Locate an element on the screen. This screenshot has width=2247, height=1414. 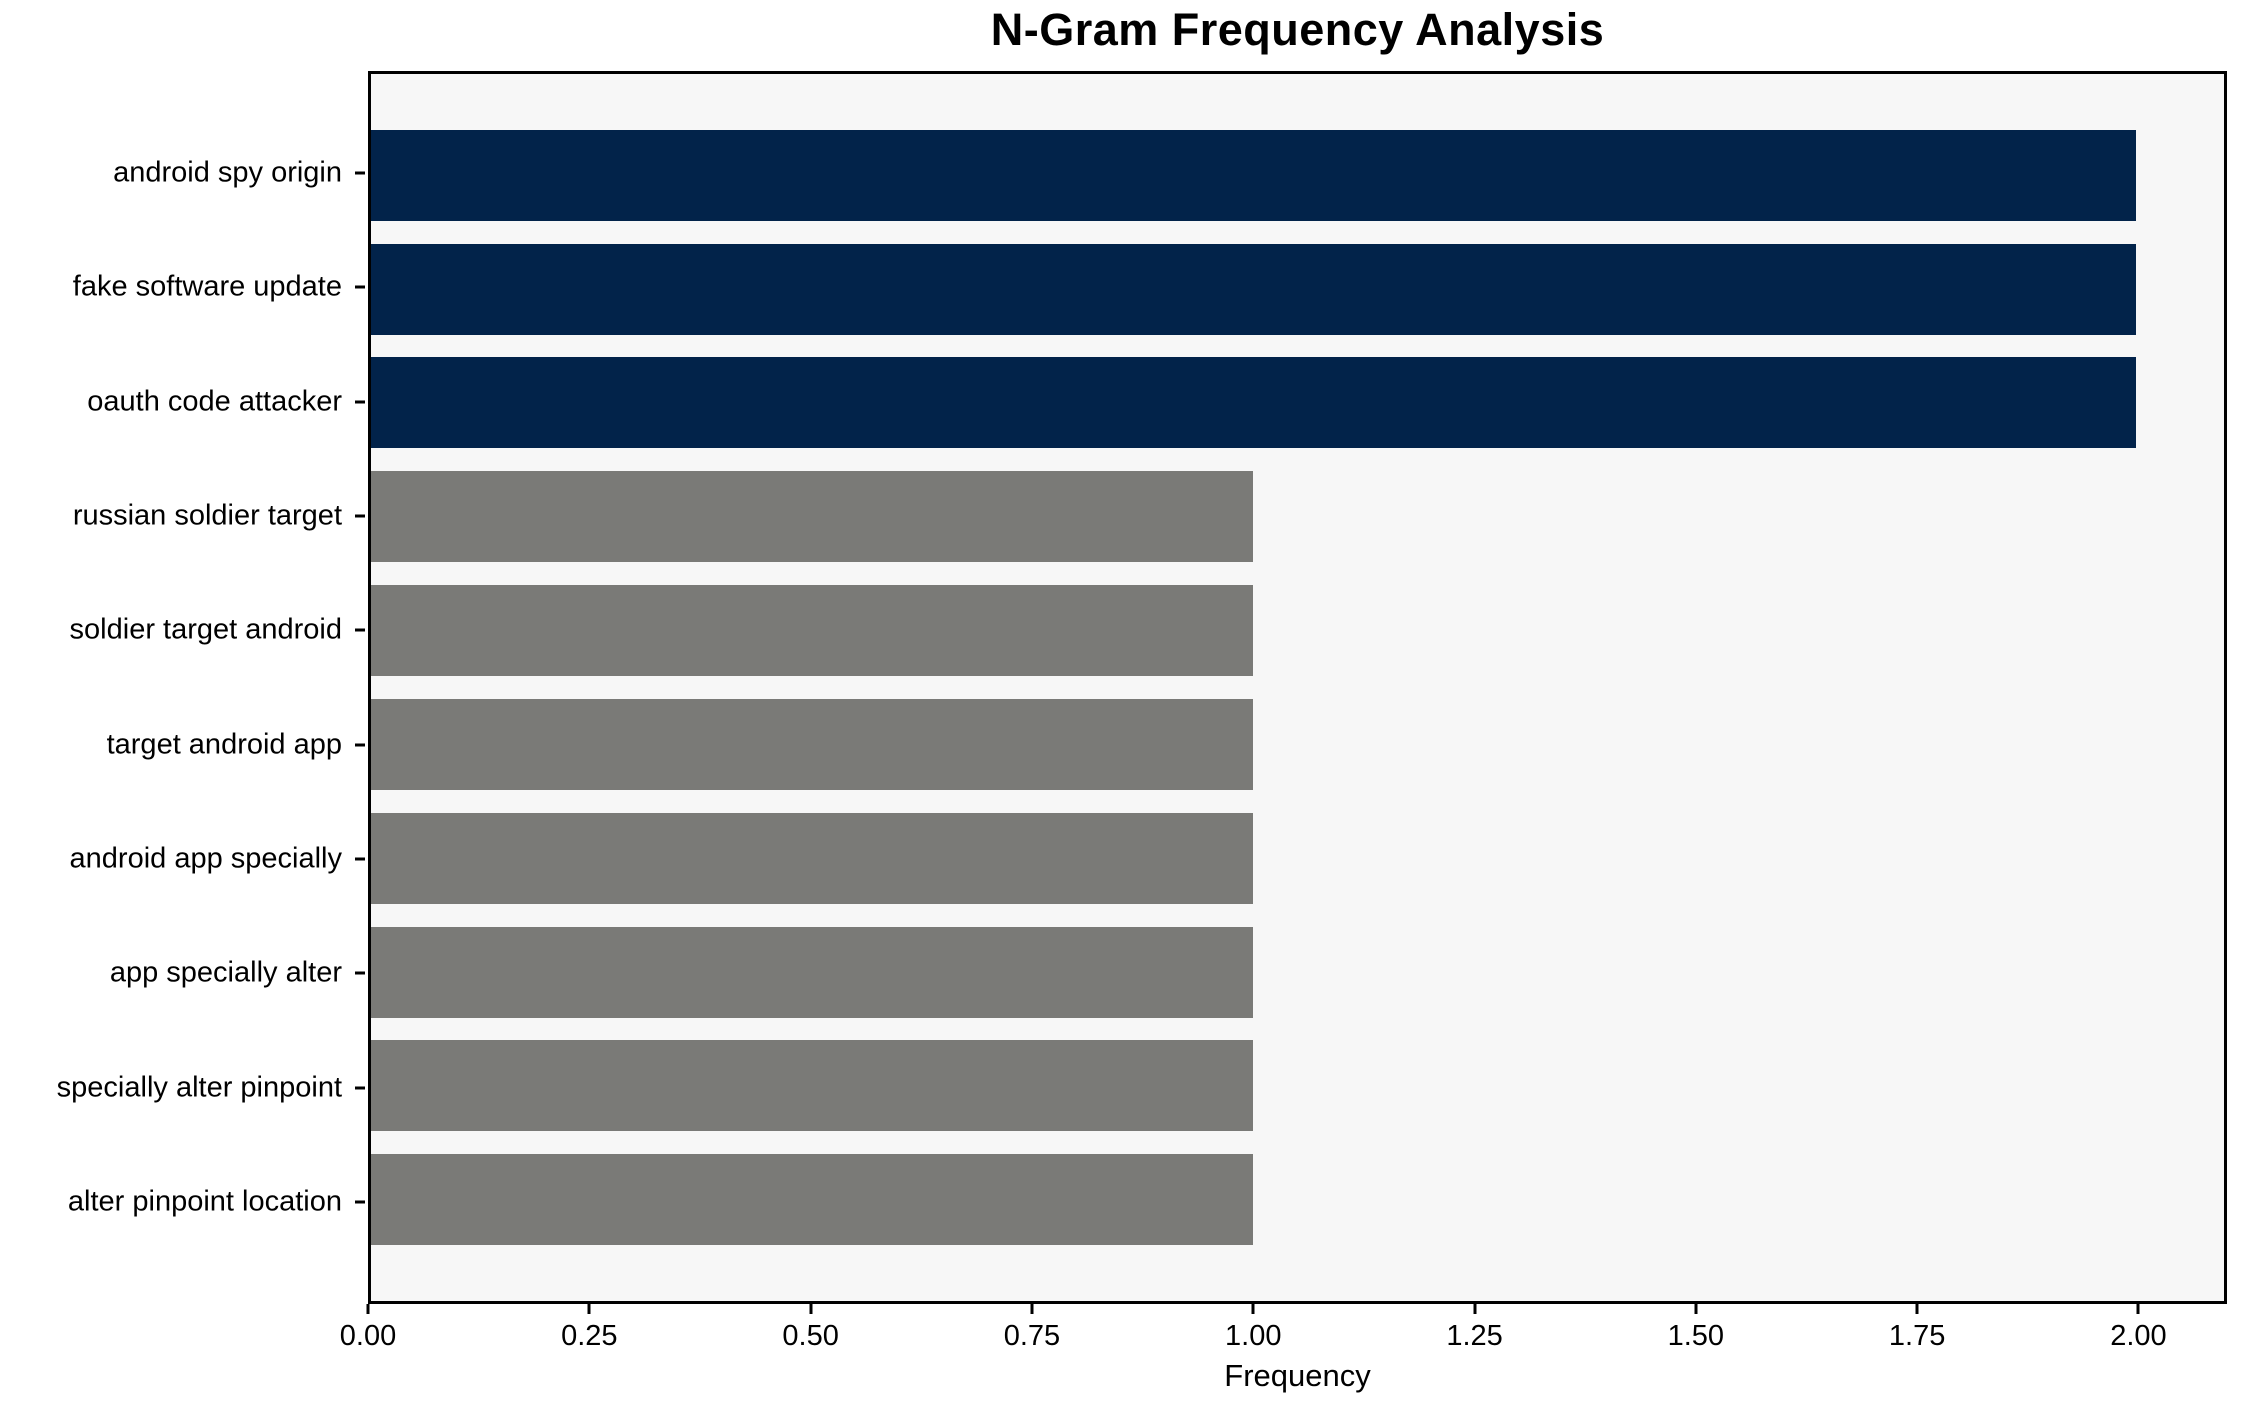
bar-fake-software-update is located at coordinates (1253, 289).